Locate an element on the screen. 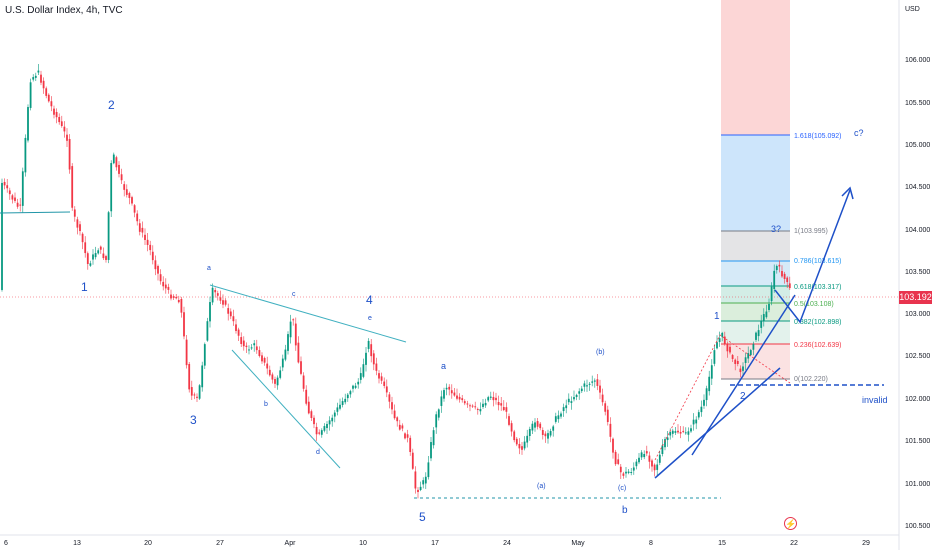 The height and width of the screenshot is (550, 932). correction-dotted is located at coordinates (722, 397).